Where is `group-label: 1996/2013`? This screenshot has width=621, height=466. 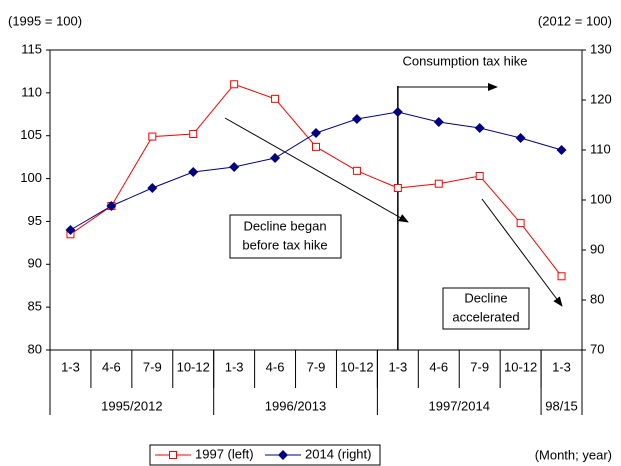 group-label: 1996/2013 is located at coordinates (295, 405).